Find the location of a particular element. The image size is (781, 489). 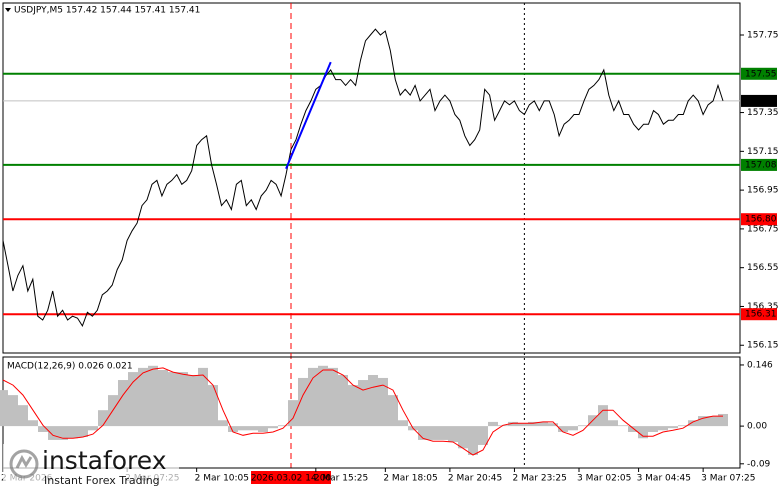

watermark-tagline: Instant Forex Trading is located at coordinates (102, 480).